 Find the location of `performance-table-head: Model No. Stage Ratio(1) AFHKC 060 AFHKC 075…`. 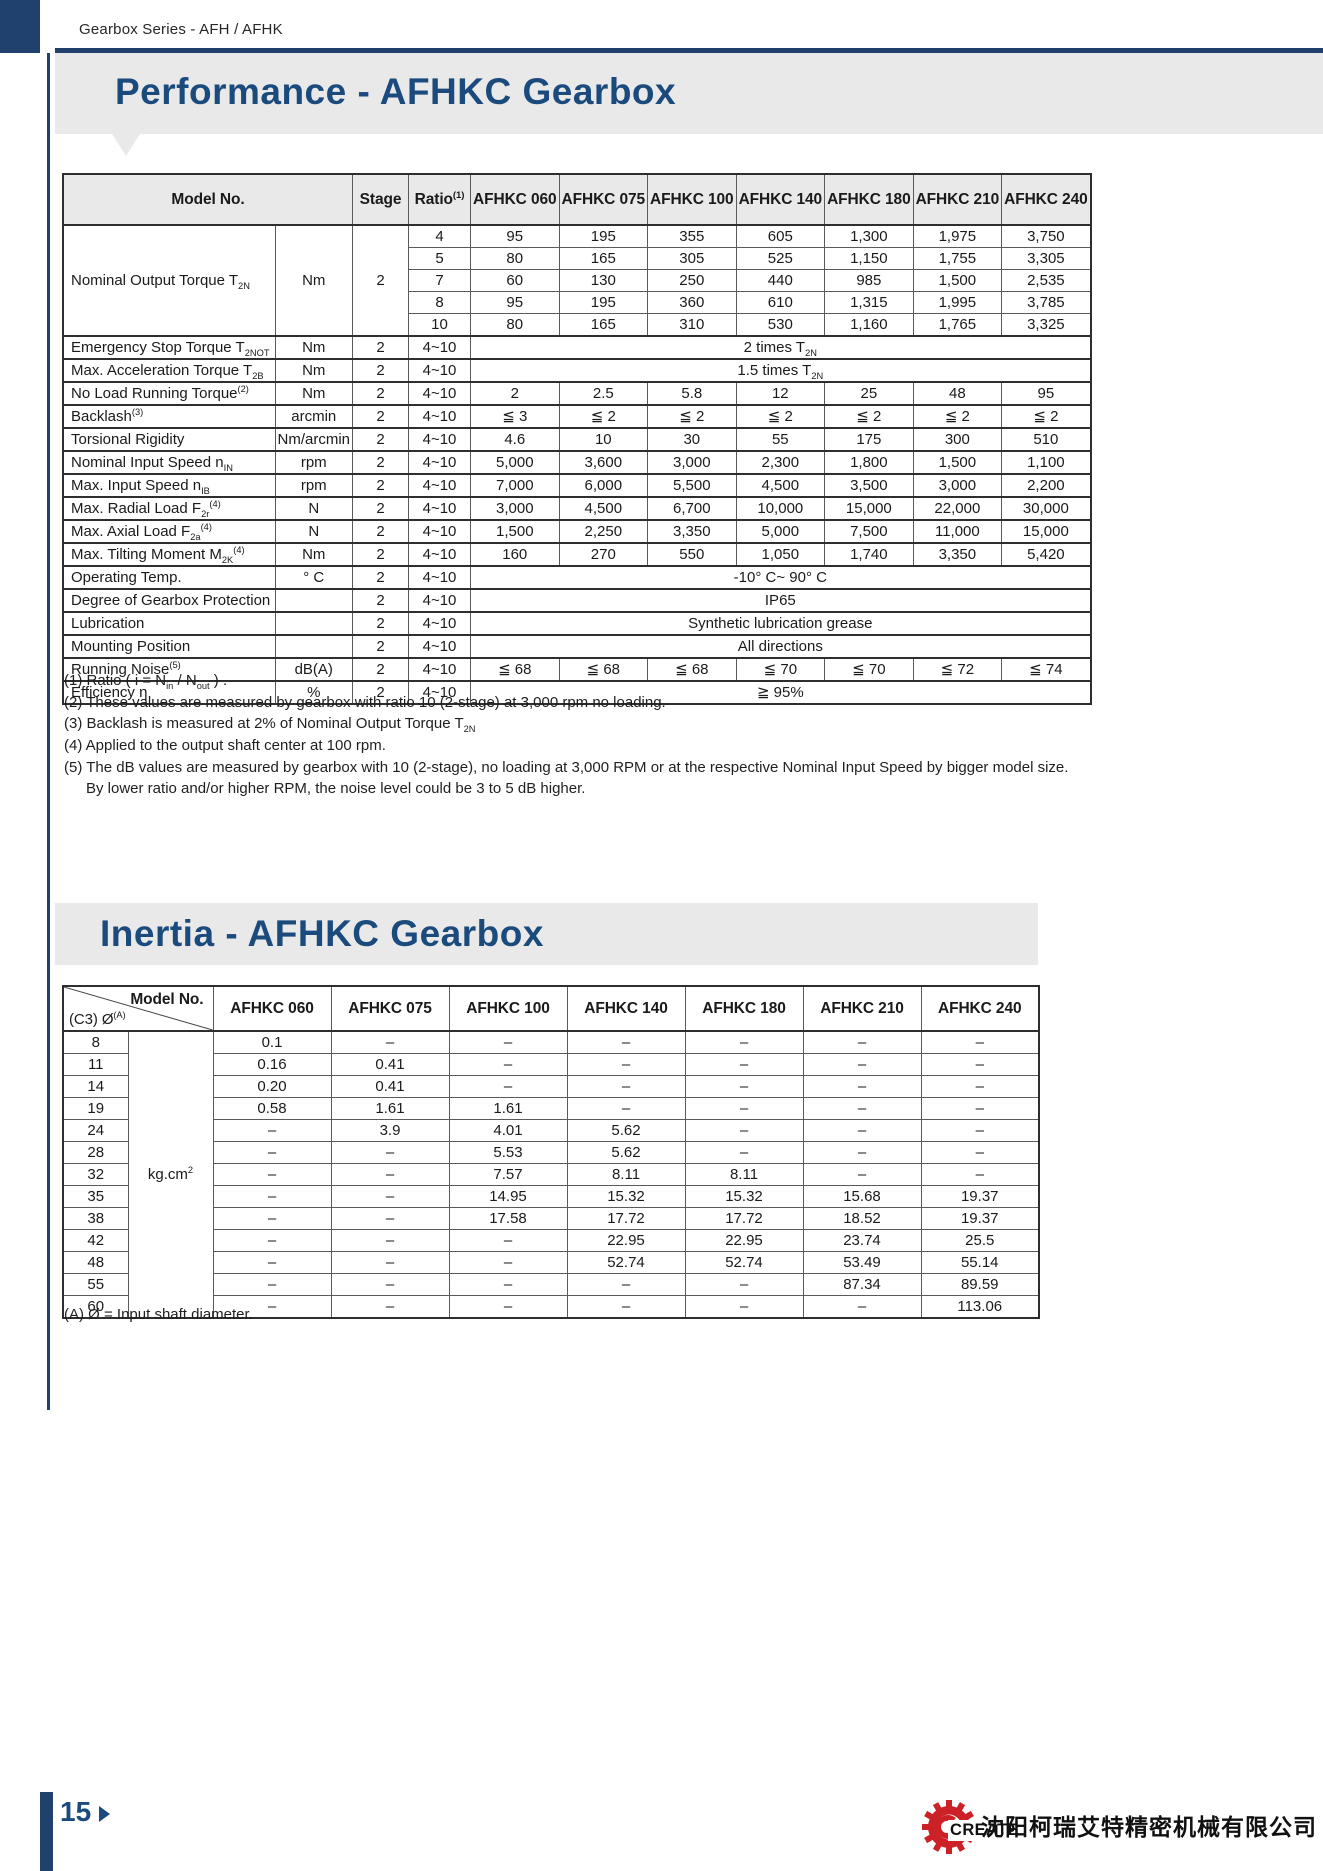

performance-table-head: Model No. Stage Ratio(1) AFHKC 060 AFHKC 075… is located at coordinates (577, 199).